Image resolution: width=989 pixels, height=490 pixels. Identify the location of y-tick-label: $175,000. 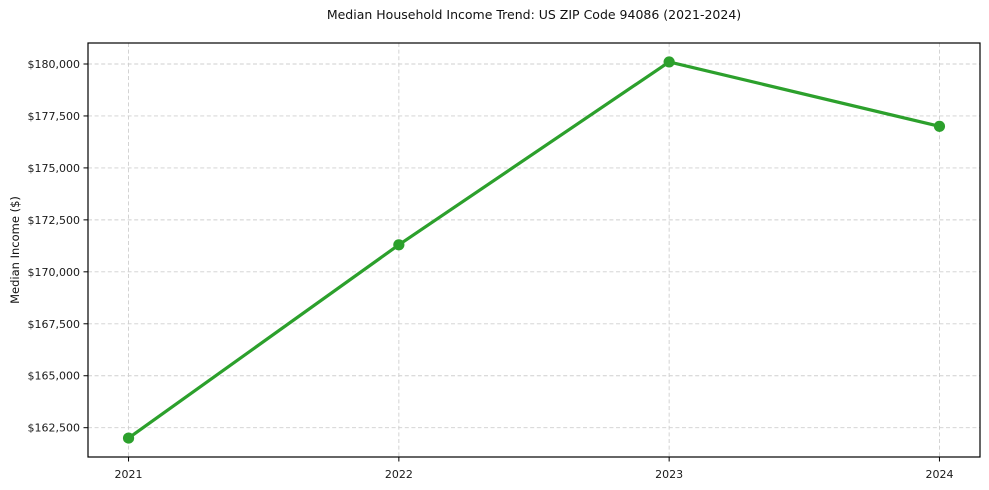
(54, 168).